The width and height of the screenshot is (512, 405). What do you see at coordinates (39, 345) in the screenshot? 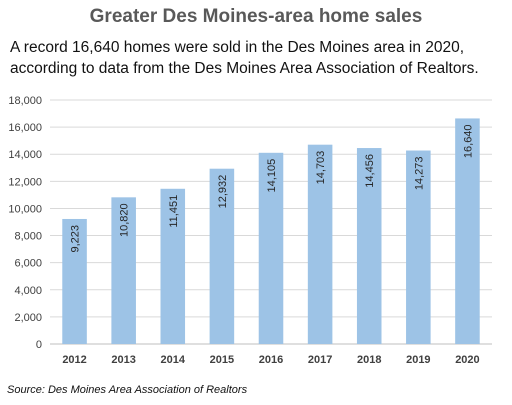
I see `y-tick-label: 0` at bounding box center [39, 345].